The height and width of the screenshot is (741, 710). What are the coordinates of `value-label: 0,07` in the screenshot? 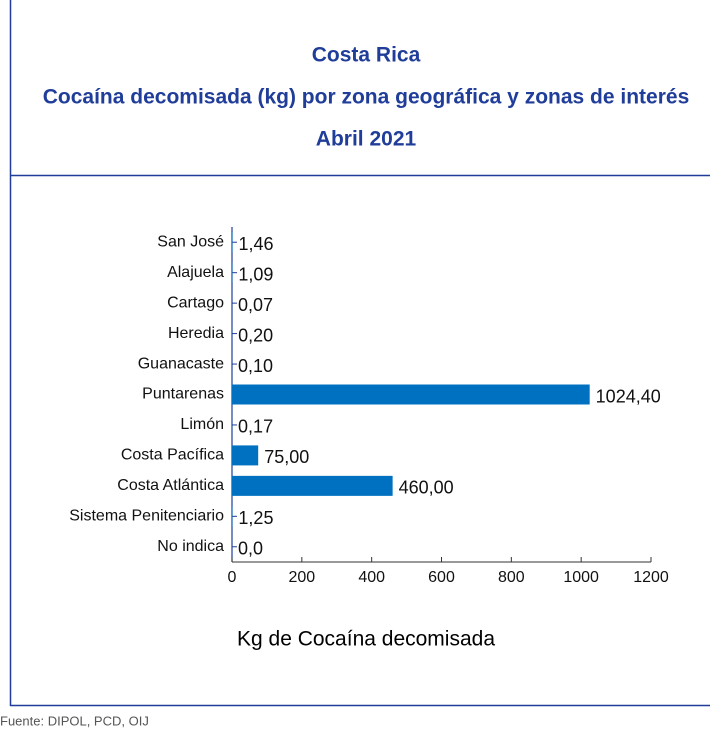 It's located at (255, 305).